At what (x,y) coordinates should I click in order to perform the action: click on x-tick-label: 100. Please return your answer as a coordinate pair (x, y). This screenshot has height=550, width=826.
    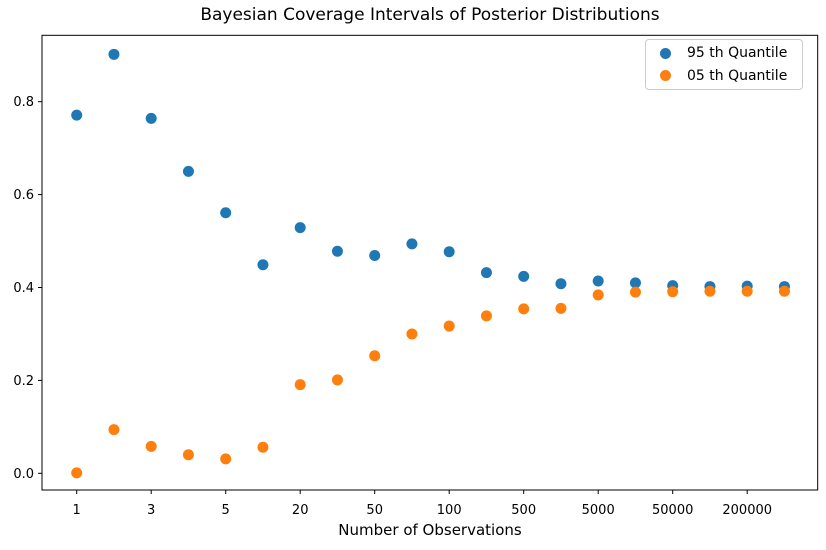
    Looking at the image, I should click on (449, 510).